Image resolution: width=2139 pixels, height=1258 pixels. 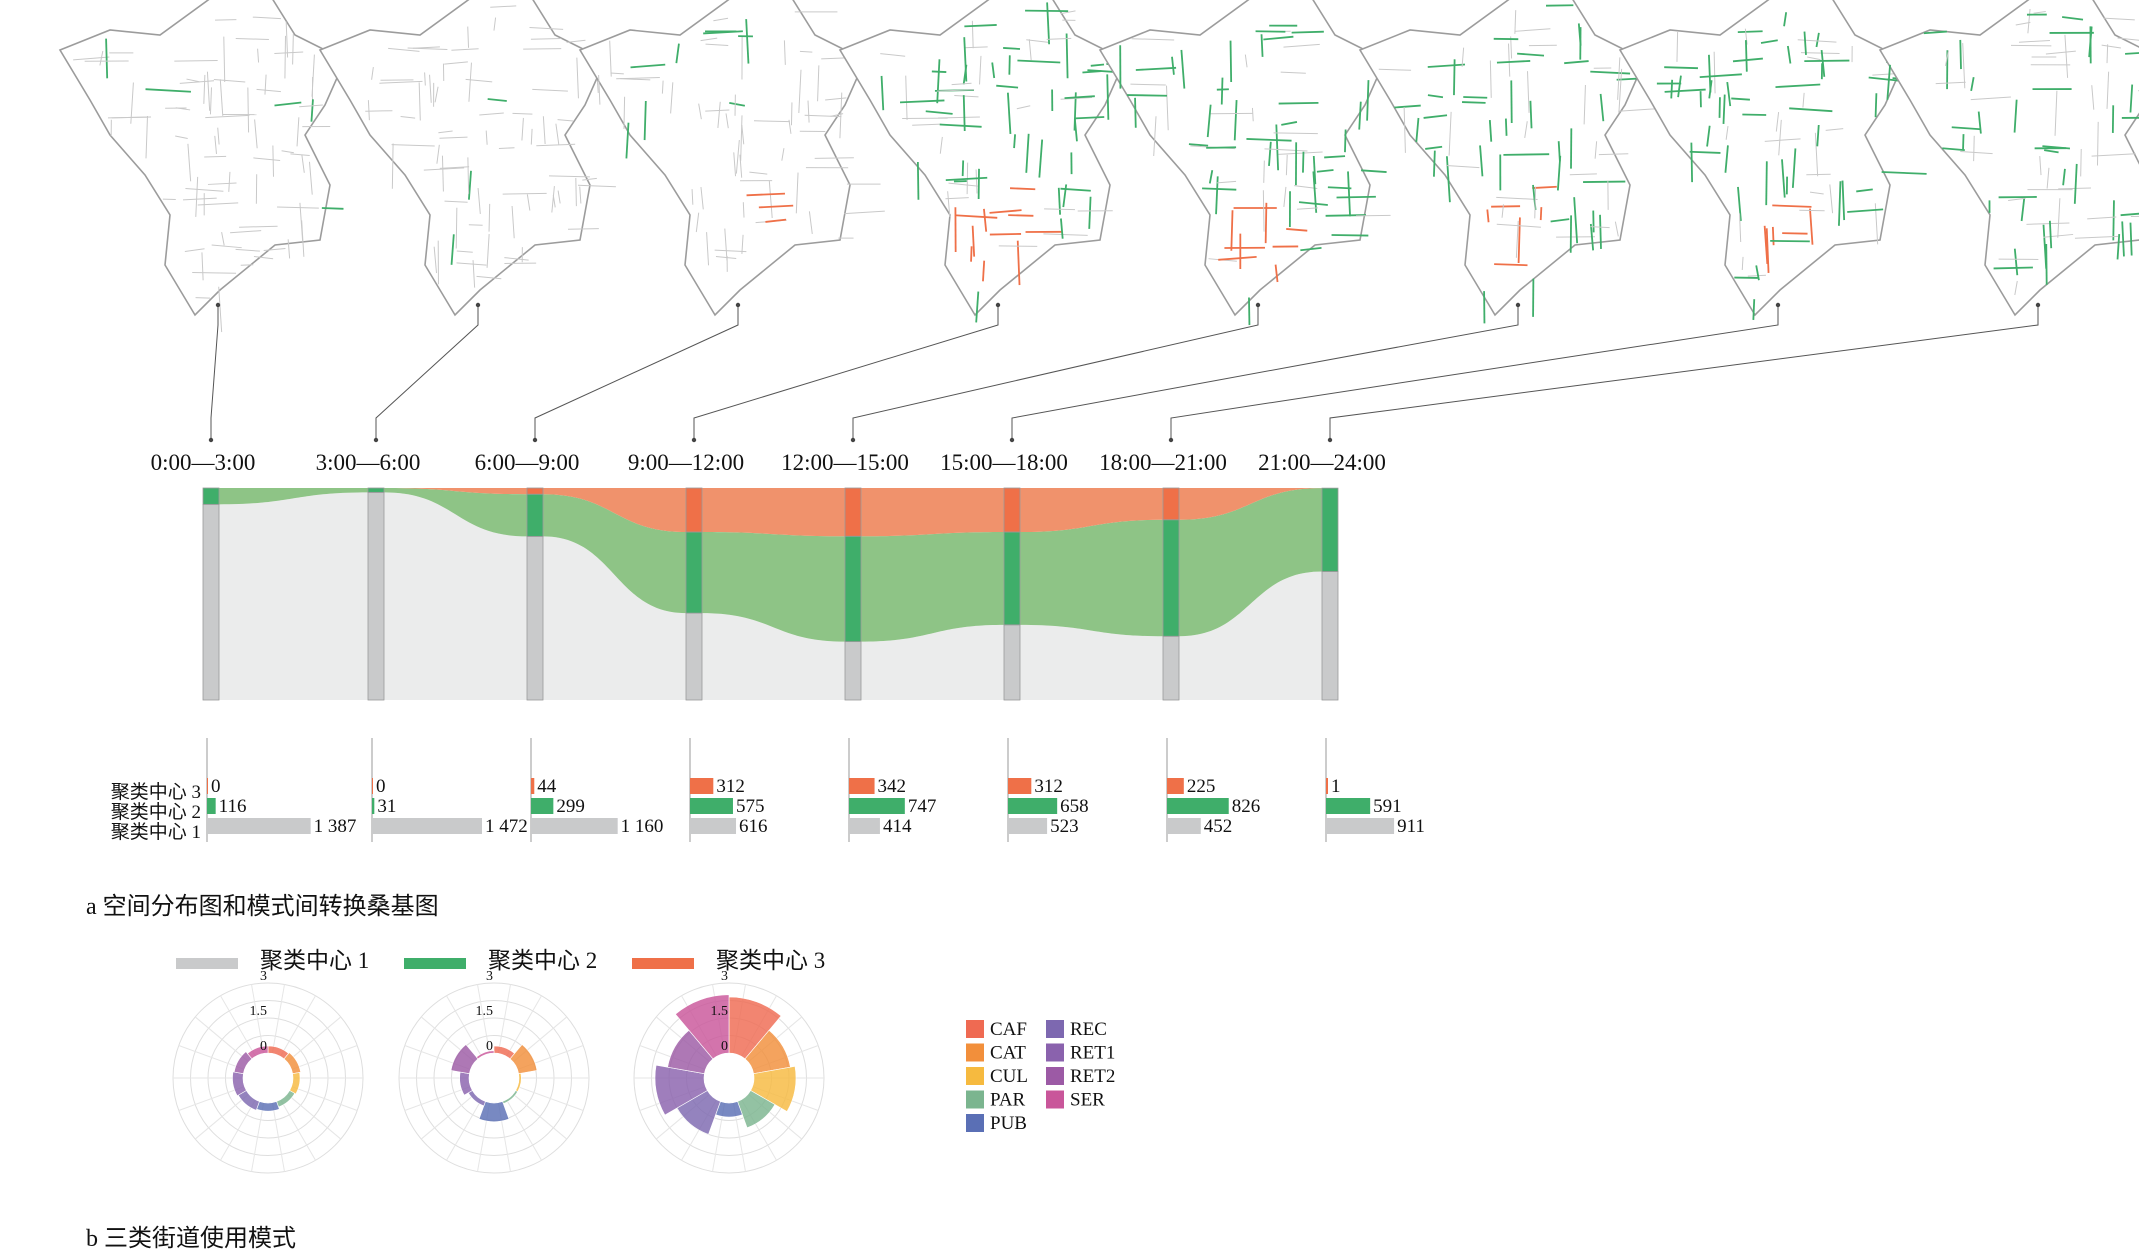 I want to click on bar-value-label: 1 160, so click(x=642, y=826).